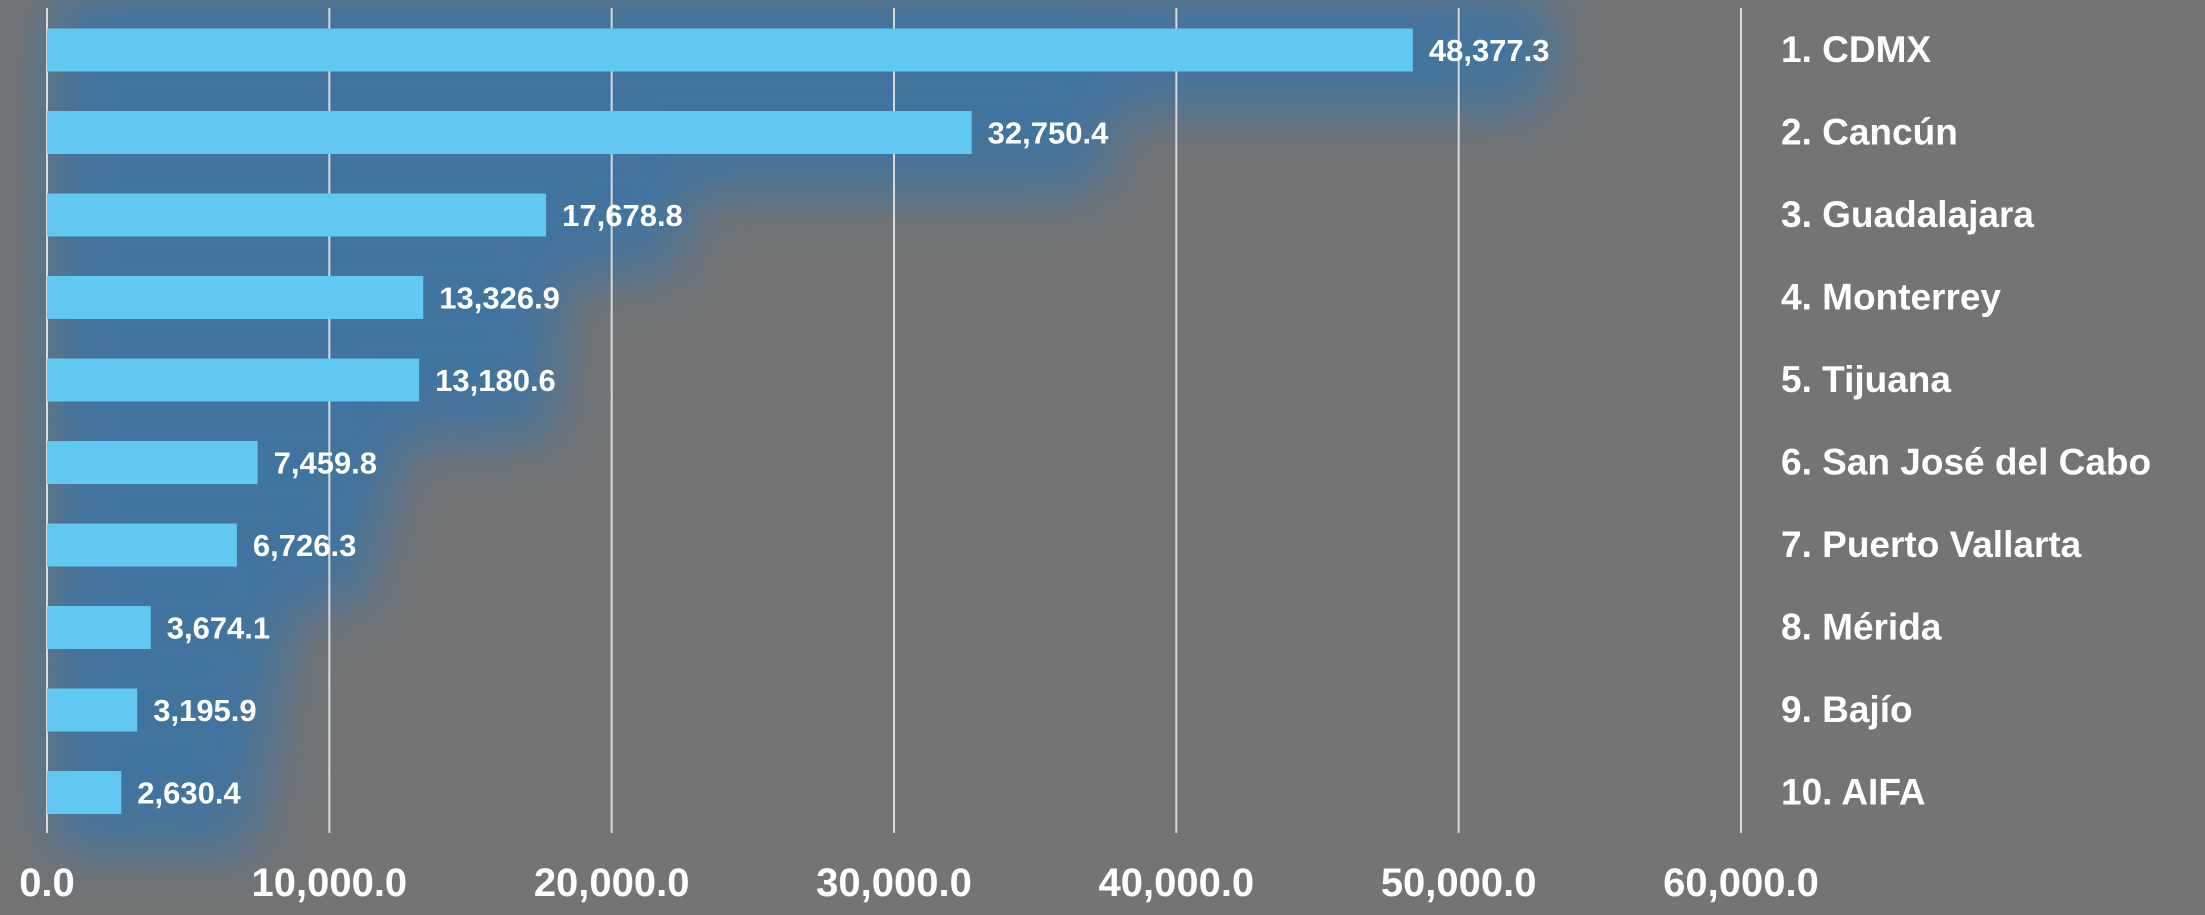  I want to click on bar-glow-shape, so click(154, 792).